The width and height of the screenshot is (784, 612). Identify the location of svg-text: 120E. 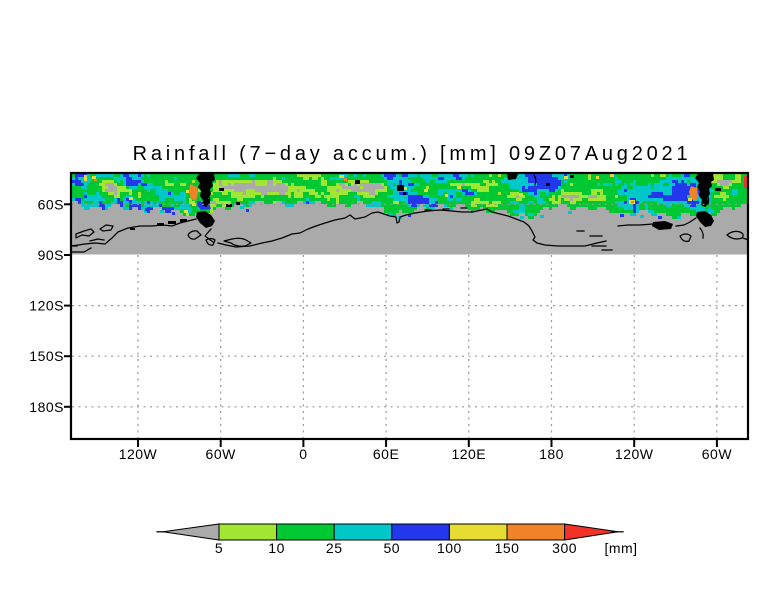
(468, 454).